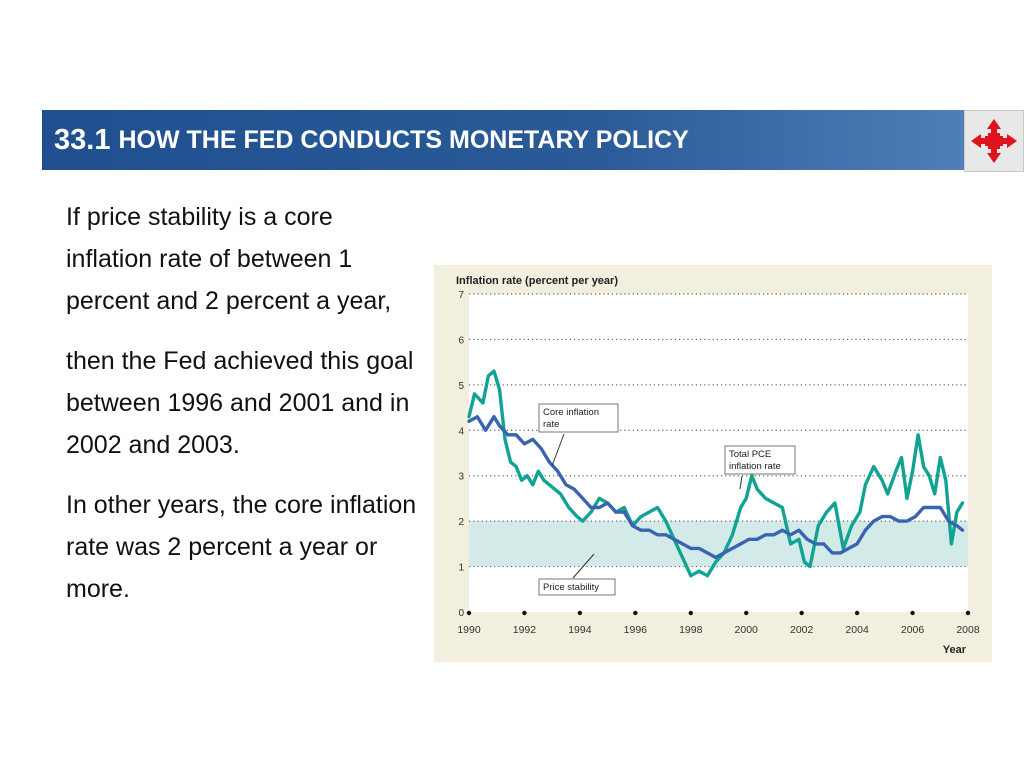  Describe the element at coordinates (747, 630) in the screenshot. I see `x-tick-label: 2000` at that location.